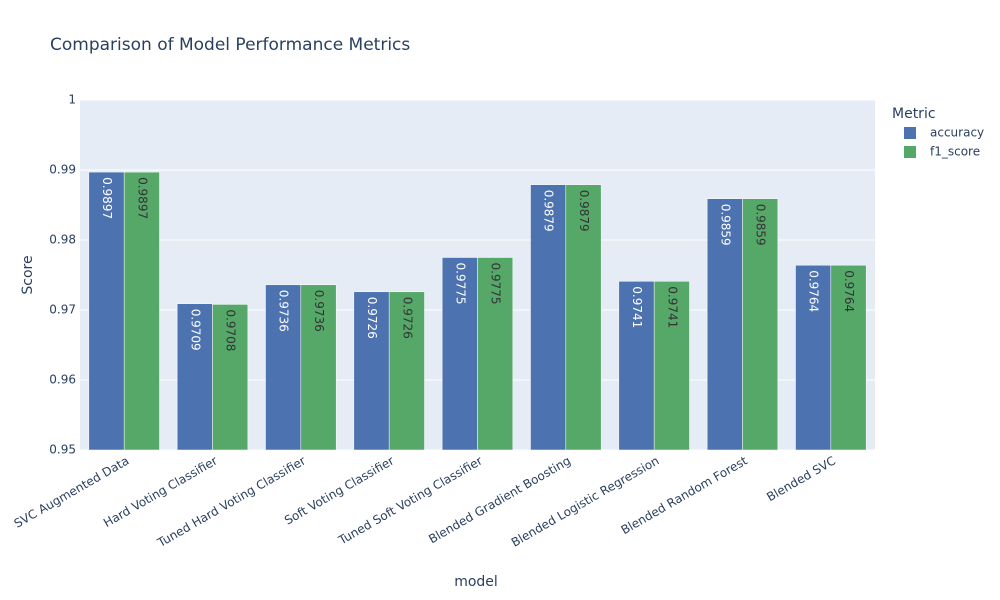  I want to click on legend-label: accuracy, so click(957, 133).